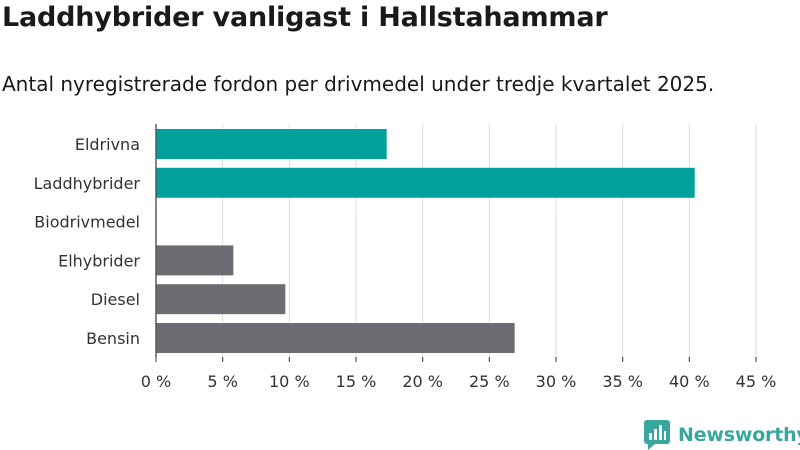 Image resolution: width=800 pixels, height=450 pixels. Describe the element at coordinates (422, 381) in the screenshot. I see `x-tick-label: 20 %` at that location.